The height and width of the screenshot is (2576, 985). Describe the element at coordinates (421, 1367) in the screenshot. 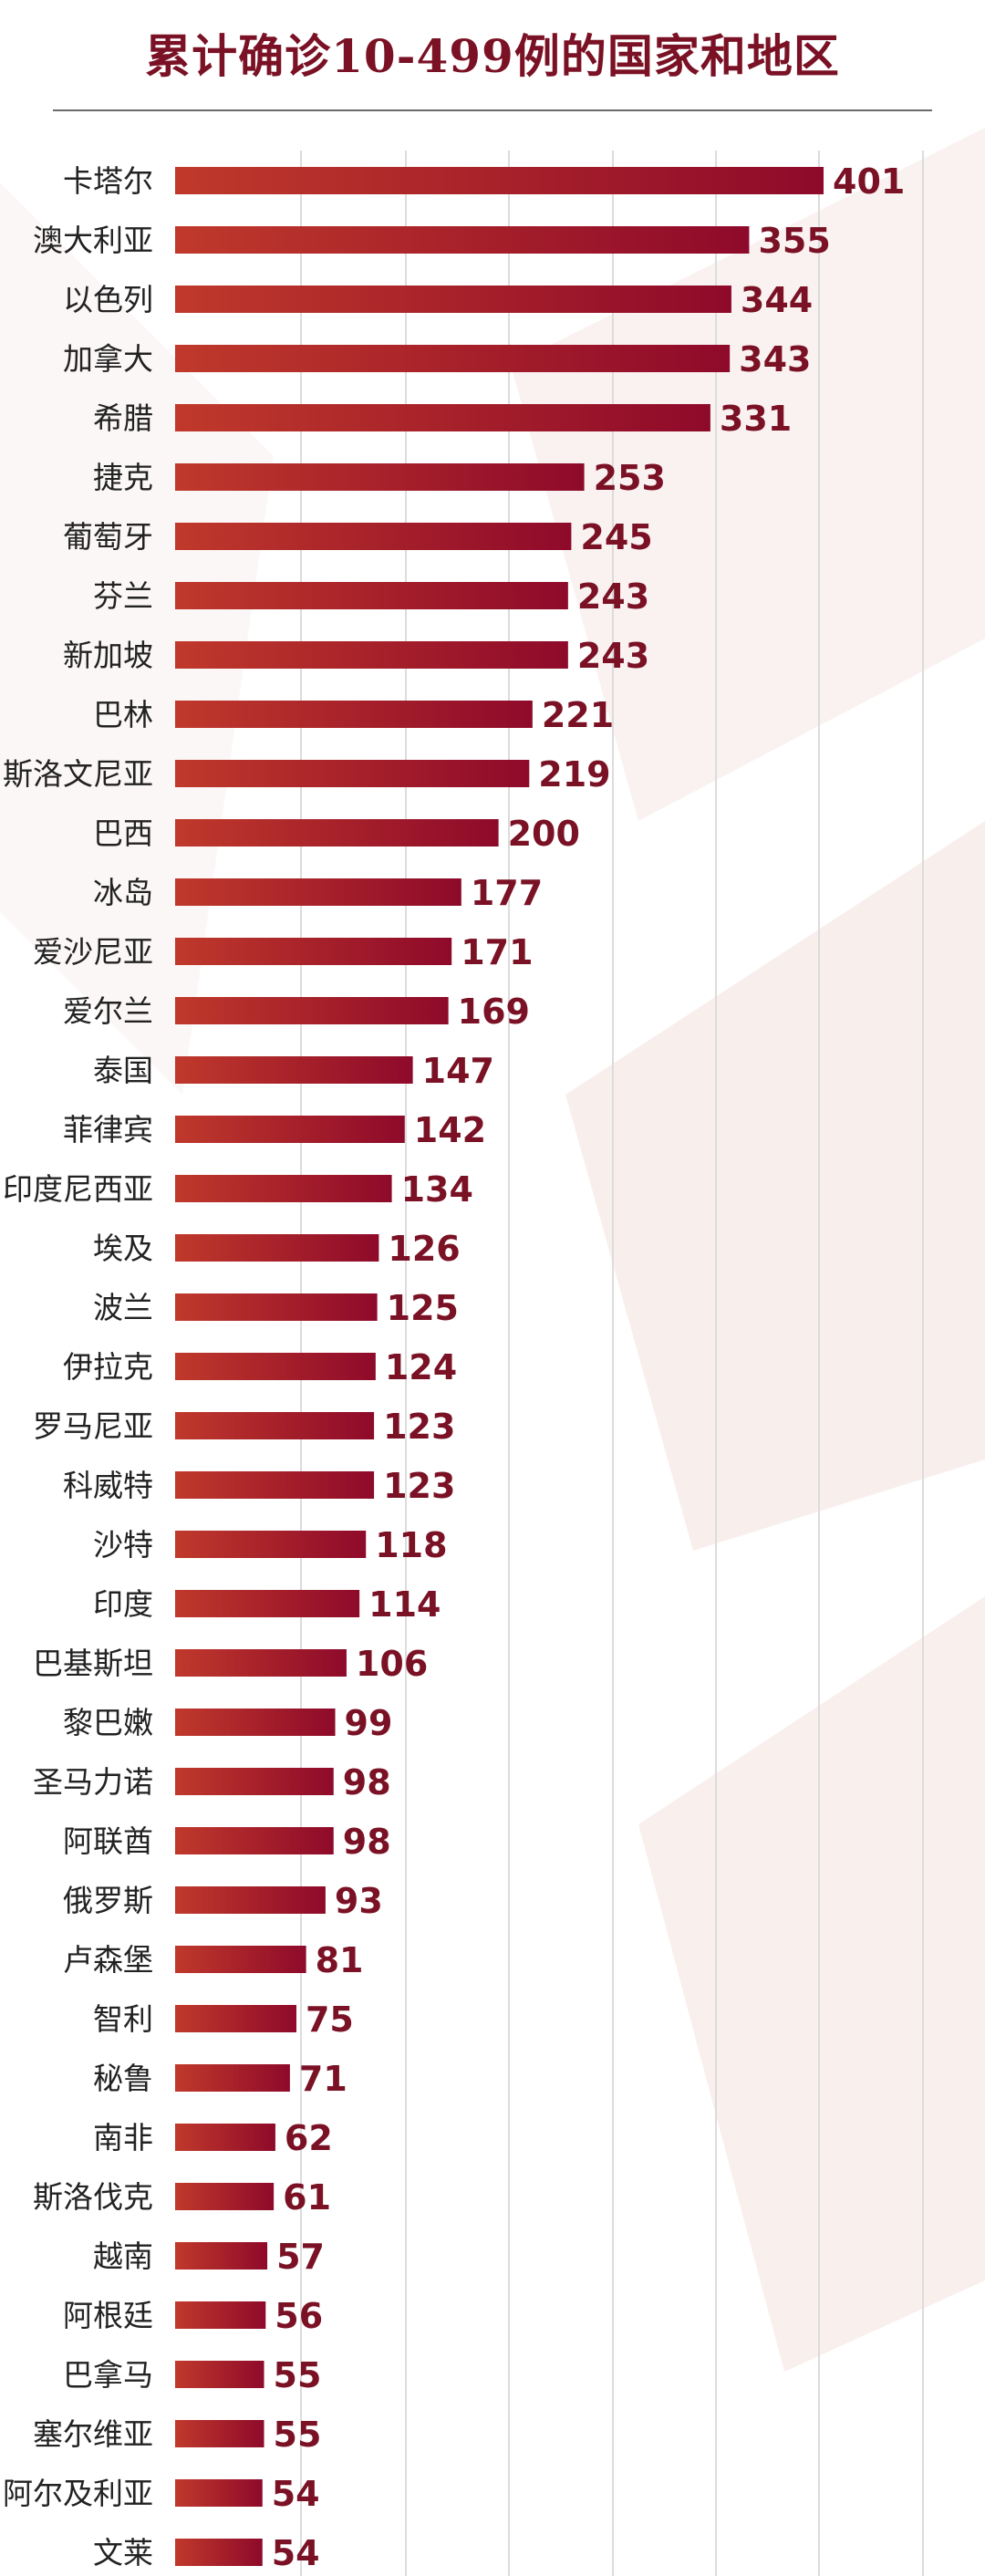

I see `value-label: 124` at that location.